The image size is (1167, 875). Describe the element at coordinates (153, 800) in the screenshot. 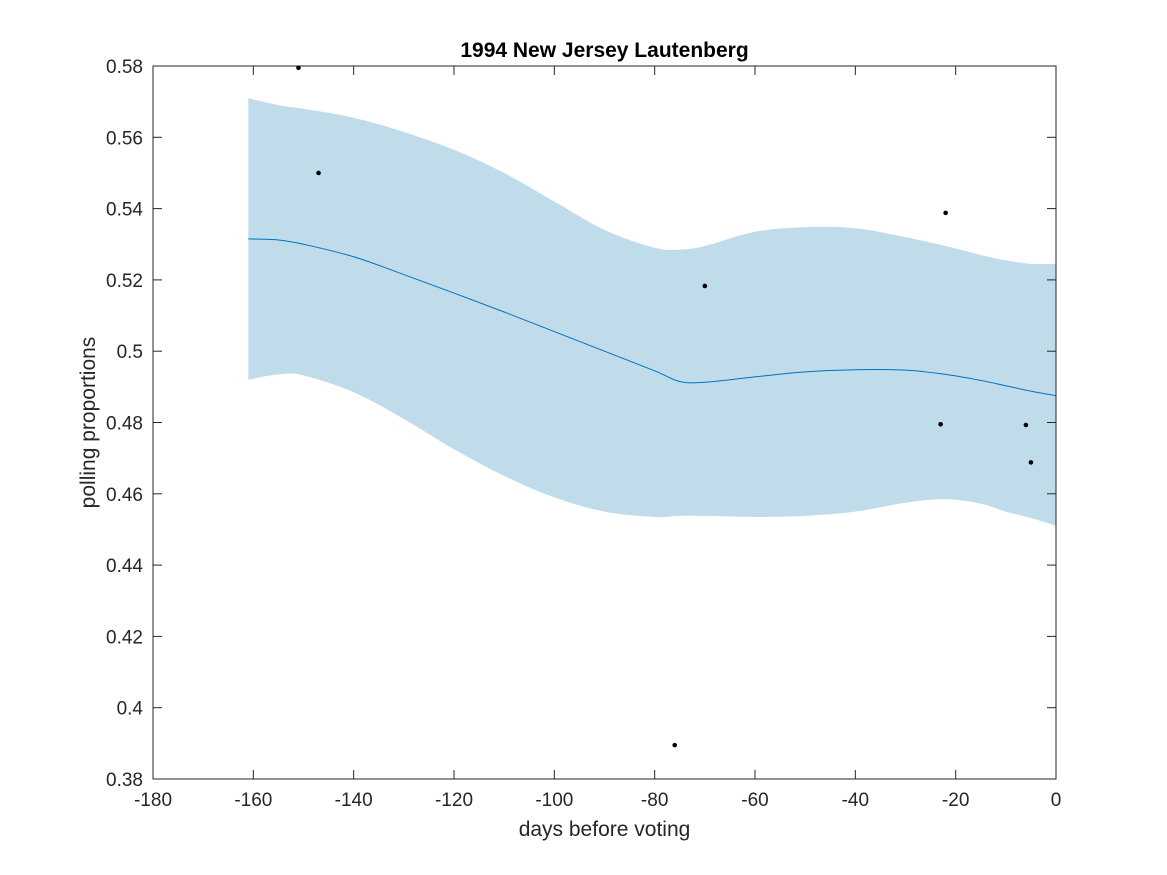

I see `x-tick-label: -180` at that location.